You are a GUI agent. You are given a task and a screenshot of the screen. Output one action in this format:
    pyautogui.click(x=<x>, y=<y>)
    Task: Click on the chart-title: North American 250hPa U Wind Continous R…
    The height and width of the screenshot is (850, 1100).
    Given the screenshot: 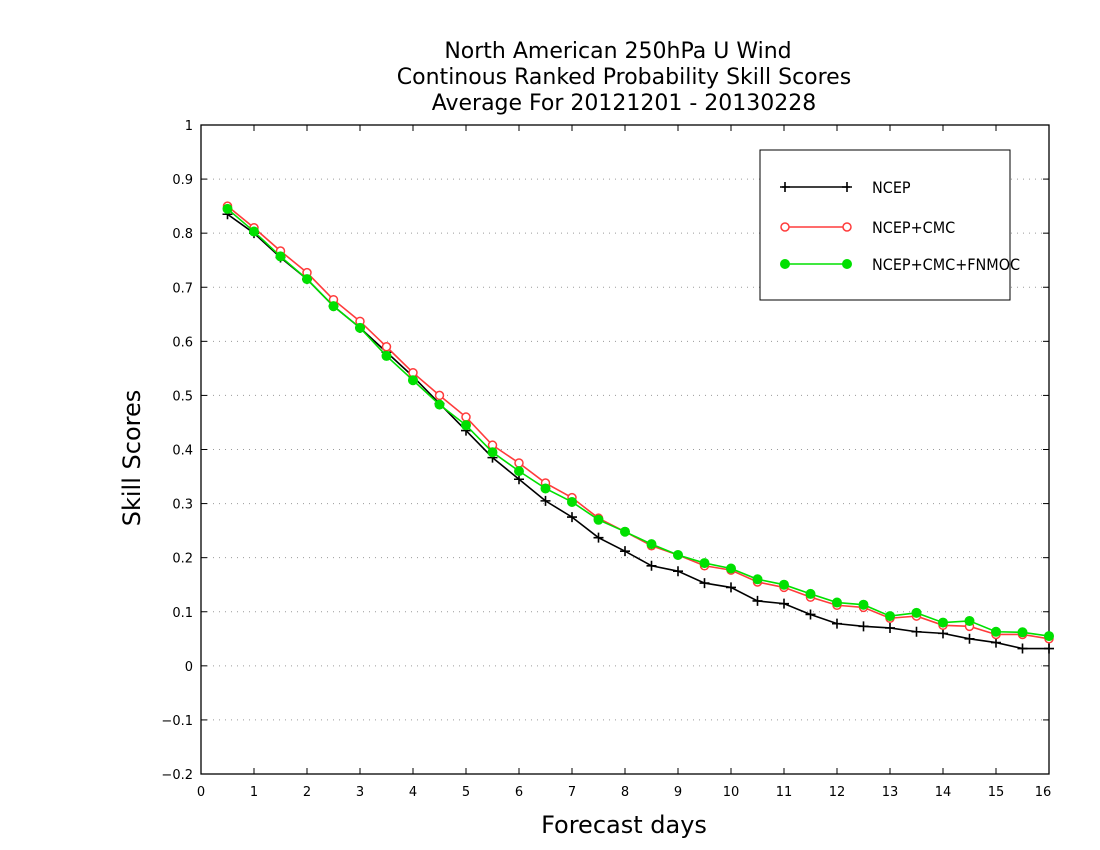 What is the action you would take?
    pyautogui.click(x=624, y=77)
    